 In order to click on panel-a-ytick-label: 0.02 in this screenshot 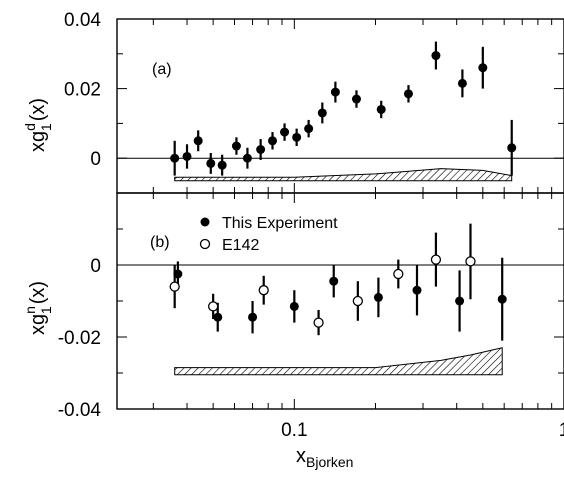, I will do `click(82, 90)`.